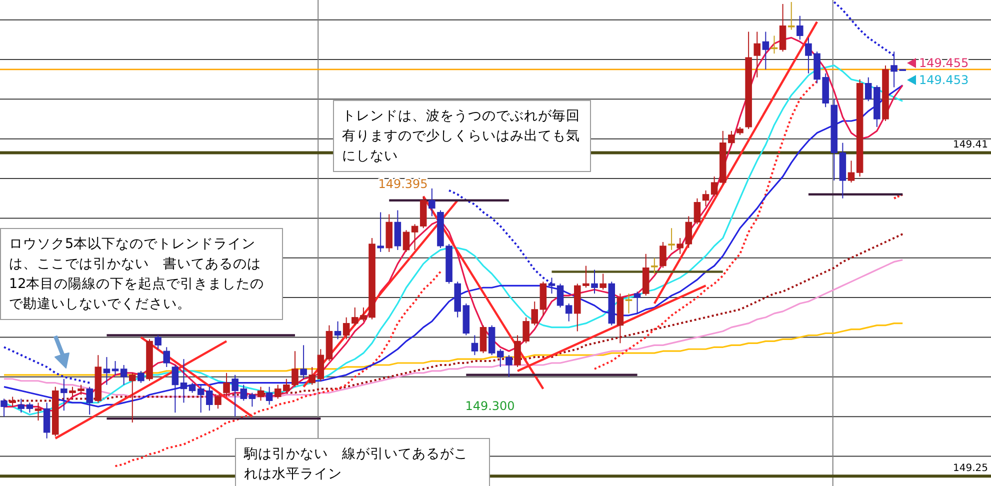  What do you see at coordinates (944, 63) in the screenshot?
I see `text: 149.455` at bounding box center [944, 63].